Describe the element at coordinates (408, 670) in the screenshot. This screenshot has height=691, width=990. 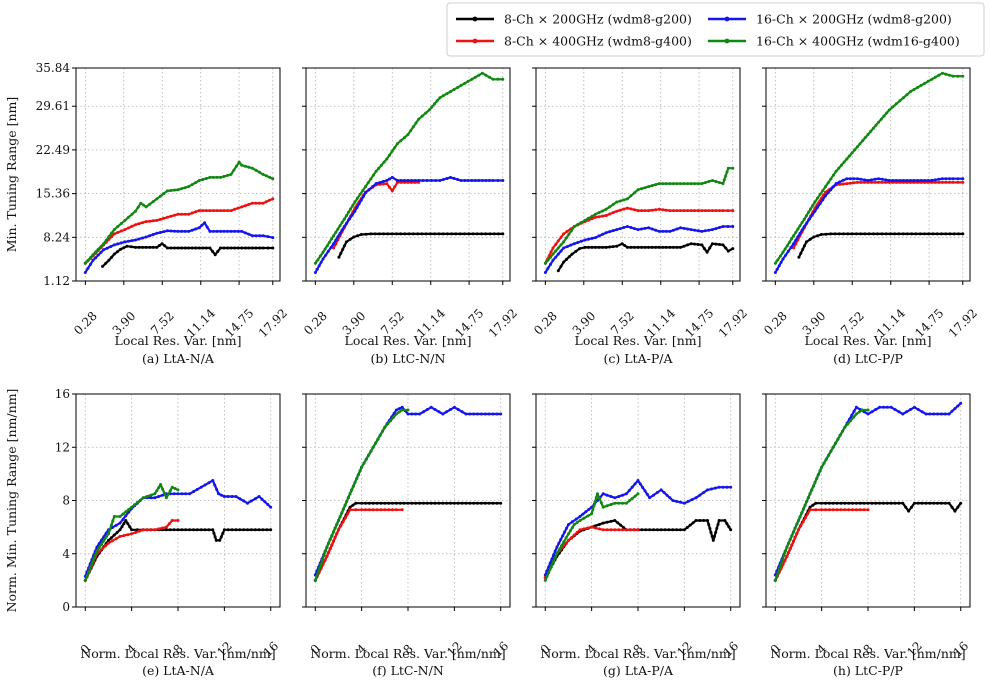
I see `subplot-caption: (f) LtC-N/N` at that location.